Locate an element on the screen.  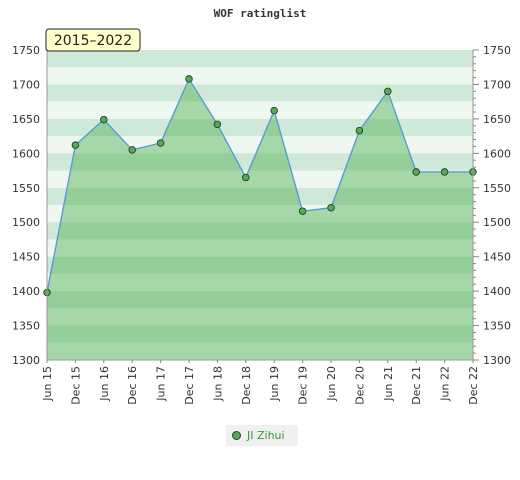
x-tick-label: Jun 20 is located at coordinates (331, 384).